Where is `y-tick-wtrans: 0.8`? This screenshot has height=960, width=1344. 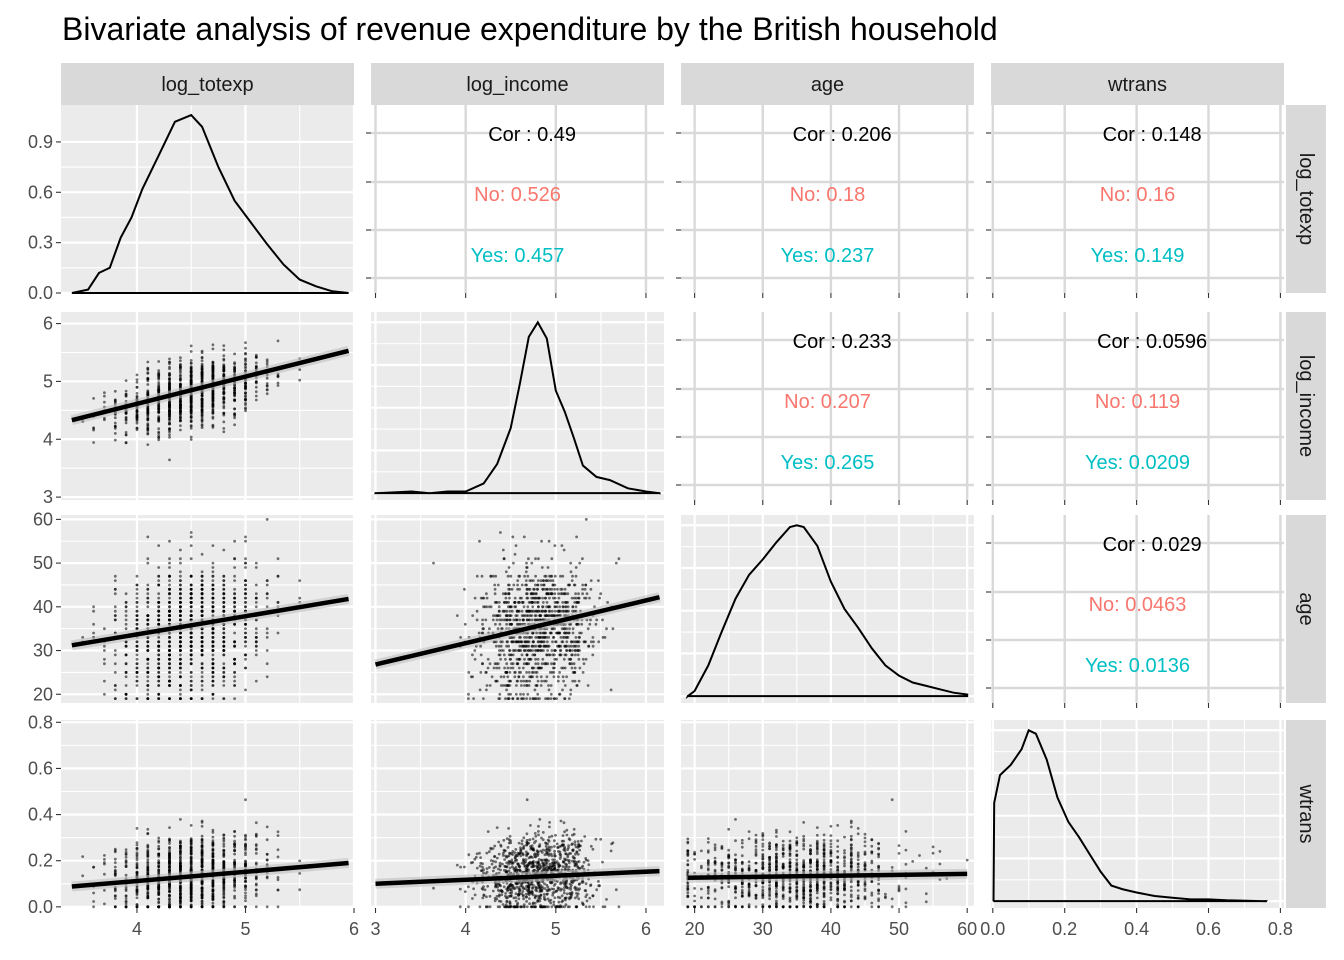
y-tick-wtrans: 0.8 is located at coordinates (40, 722).